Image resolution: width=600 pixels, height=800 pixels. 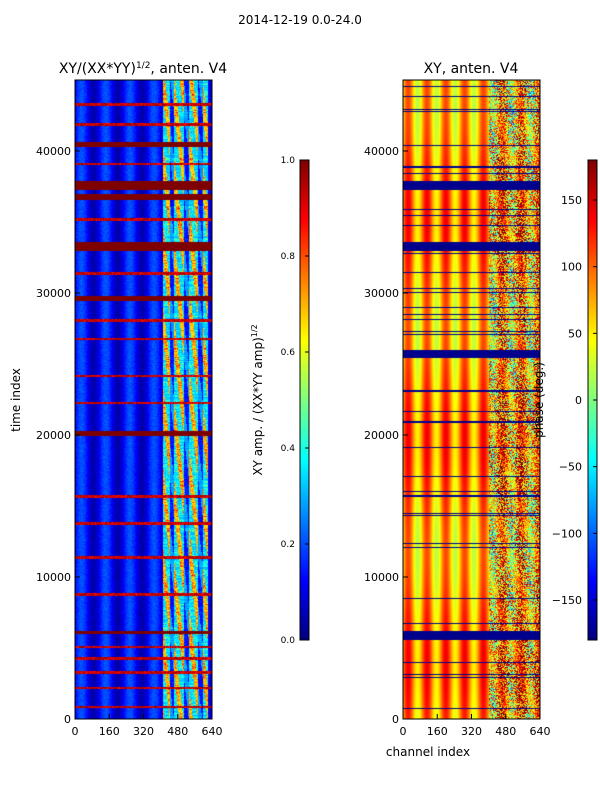 I want to click on amplitude-y-tick-label: 20000, so click(x=53, y=435).